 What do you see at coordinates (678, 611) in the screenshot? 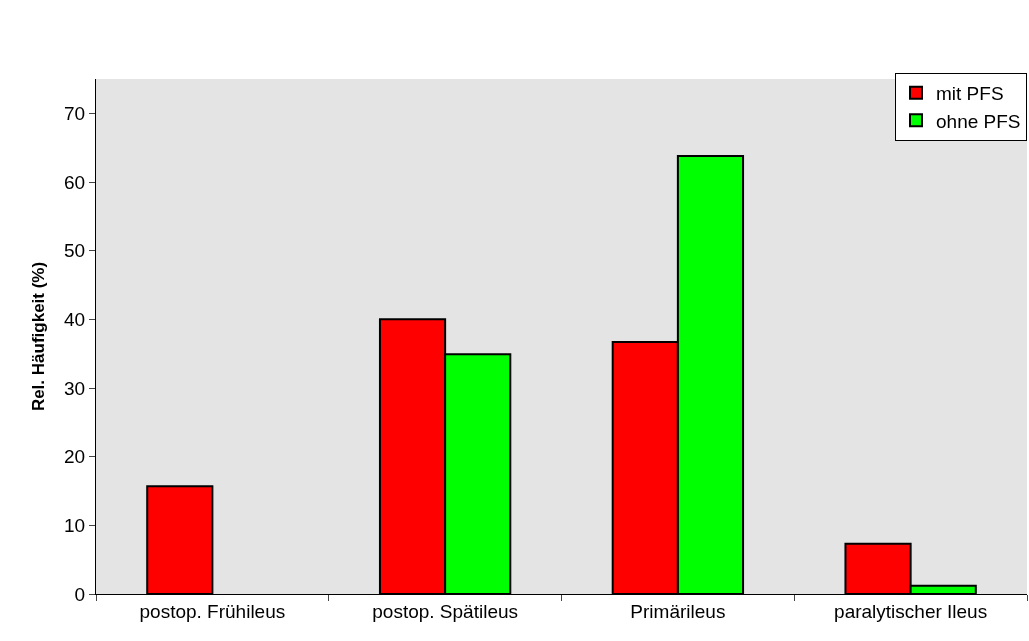
I see `x-tick-label: Primärileus` at bounding box center [678, 611].